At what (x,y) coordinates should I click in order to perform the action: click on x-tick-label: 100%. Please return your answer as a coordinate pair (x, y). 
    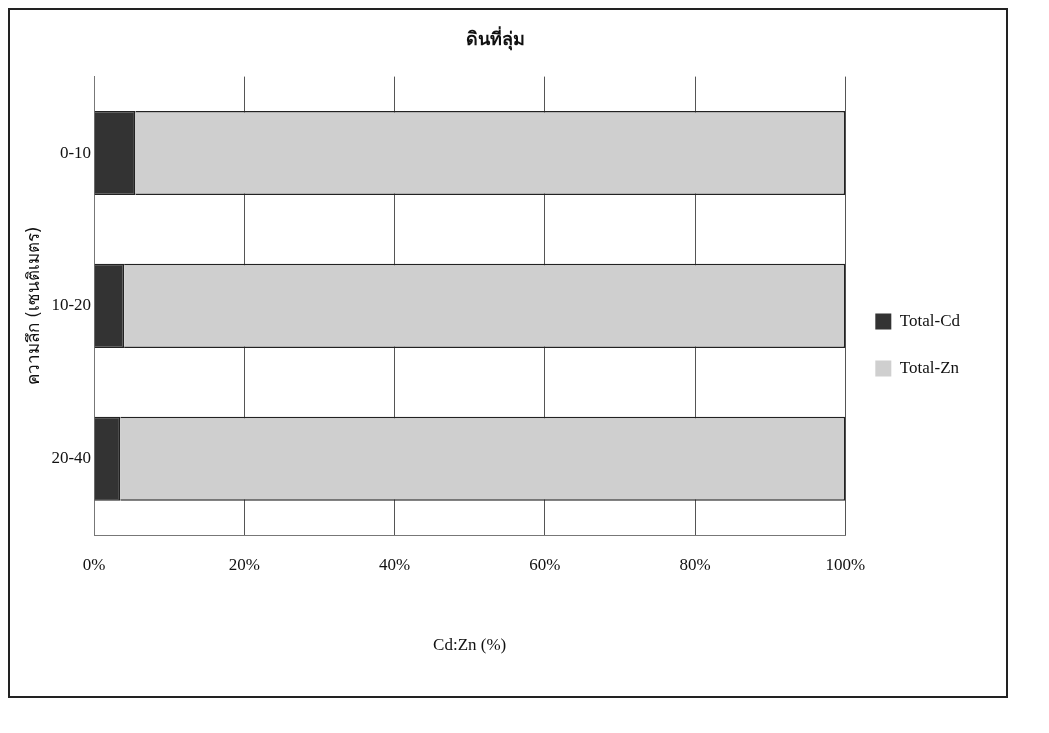
    Looking at the image, I should click on (845, 564).